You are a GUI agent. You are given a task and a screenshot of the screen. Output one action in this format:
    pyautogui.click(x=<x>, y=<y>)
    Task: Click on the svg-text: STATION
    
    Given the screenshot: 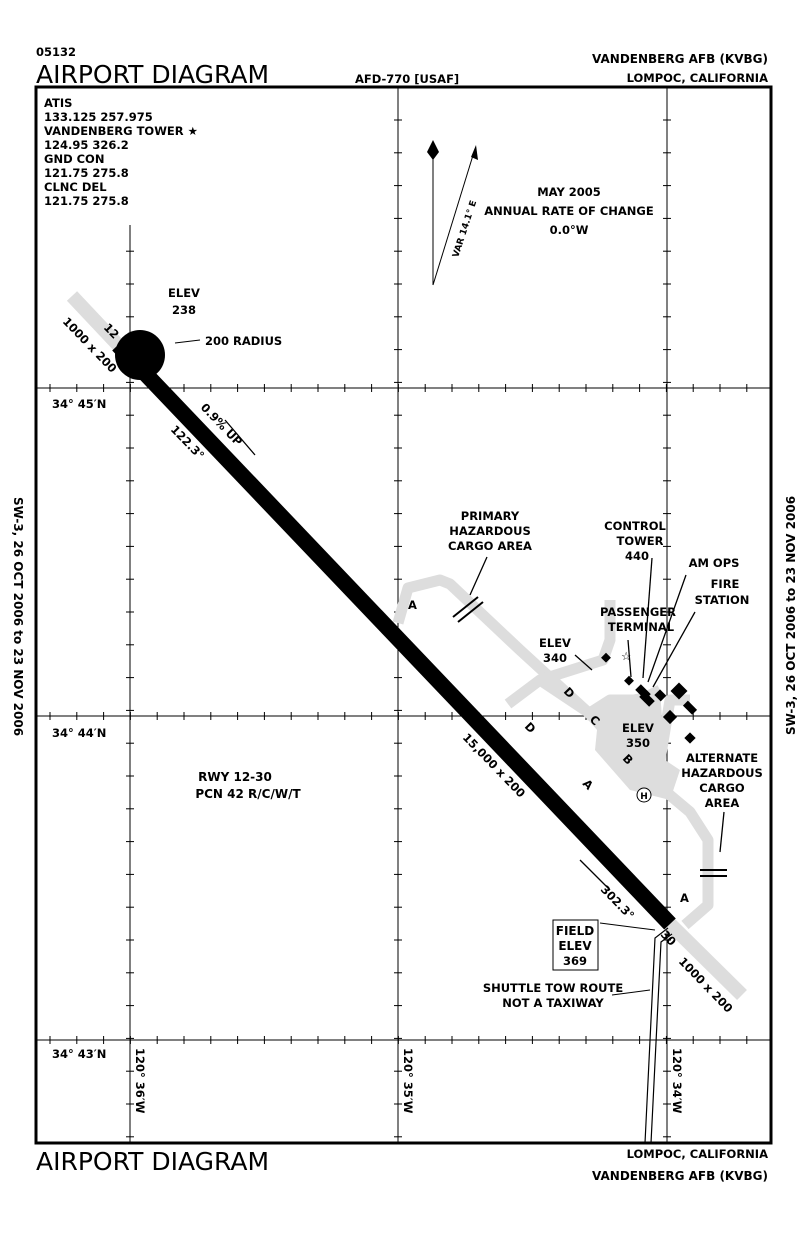 What is the action you would take?
    pyautogui.click(x=722, y=600)
    